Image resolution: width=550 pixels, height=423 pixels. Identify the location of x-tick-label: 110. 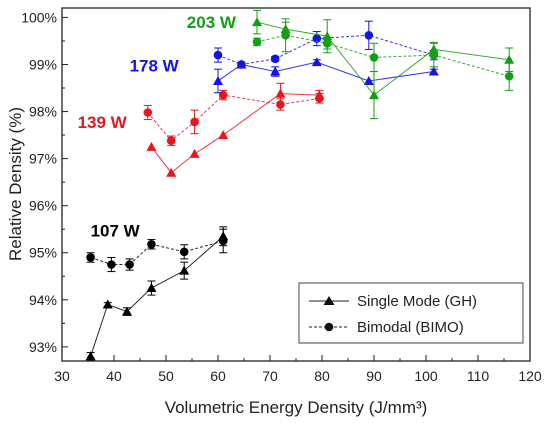
(478, 376).